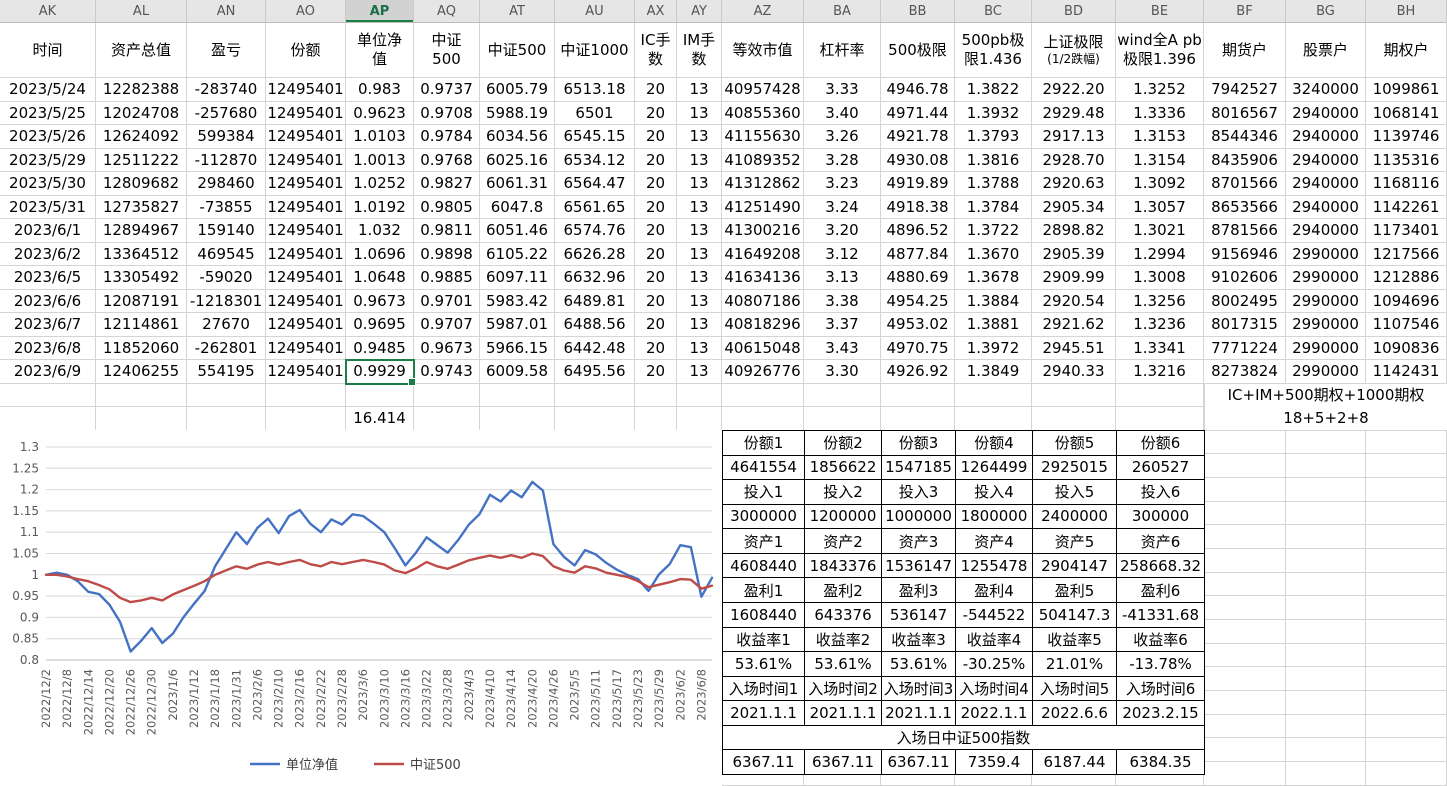 This screenshot has width=1447, height=786. Describe the element at coordinates (843, 615) in the screenshot. I see `summary-cell-r7c1: 643376` at that location.